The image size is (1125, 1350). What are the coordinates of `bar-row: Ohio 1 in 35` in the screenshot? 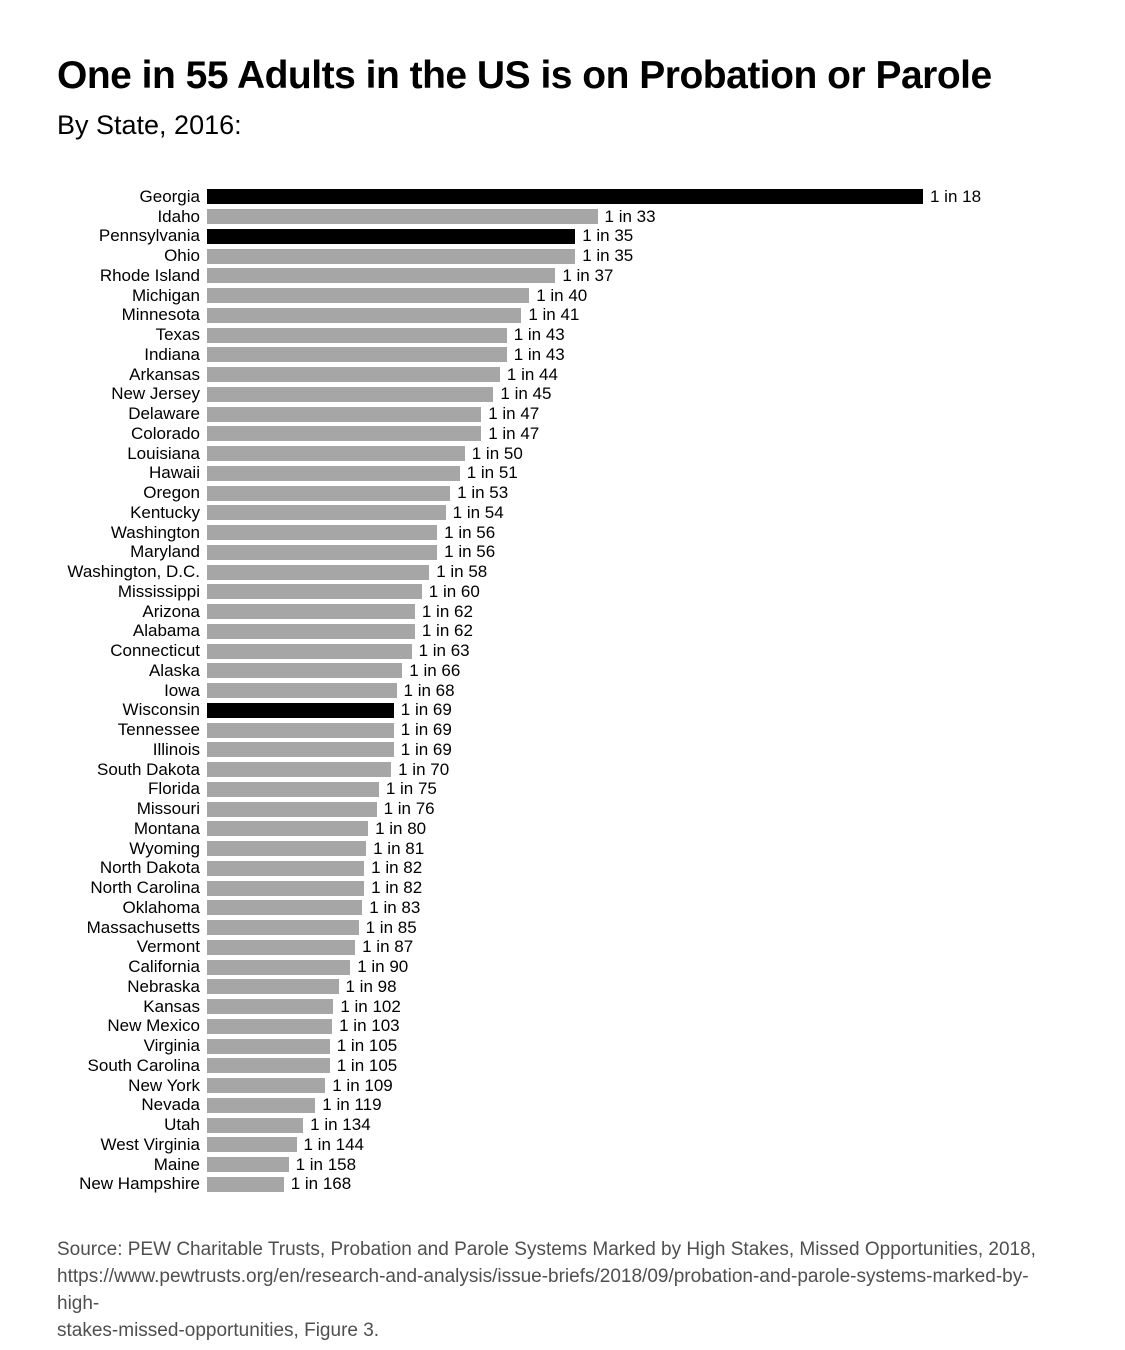 It's located at (562, 256).